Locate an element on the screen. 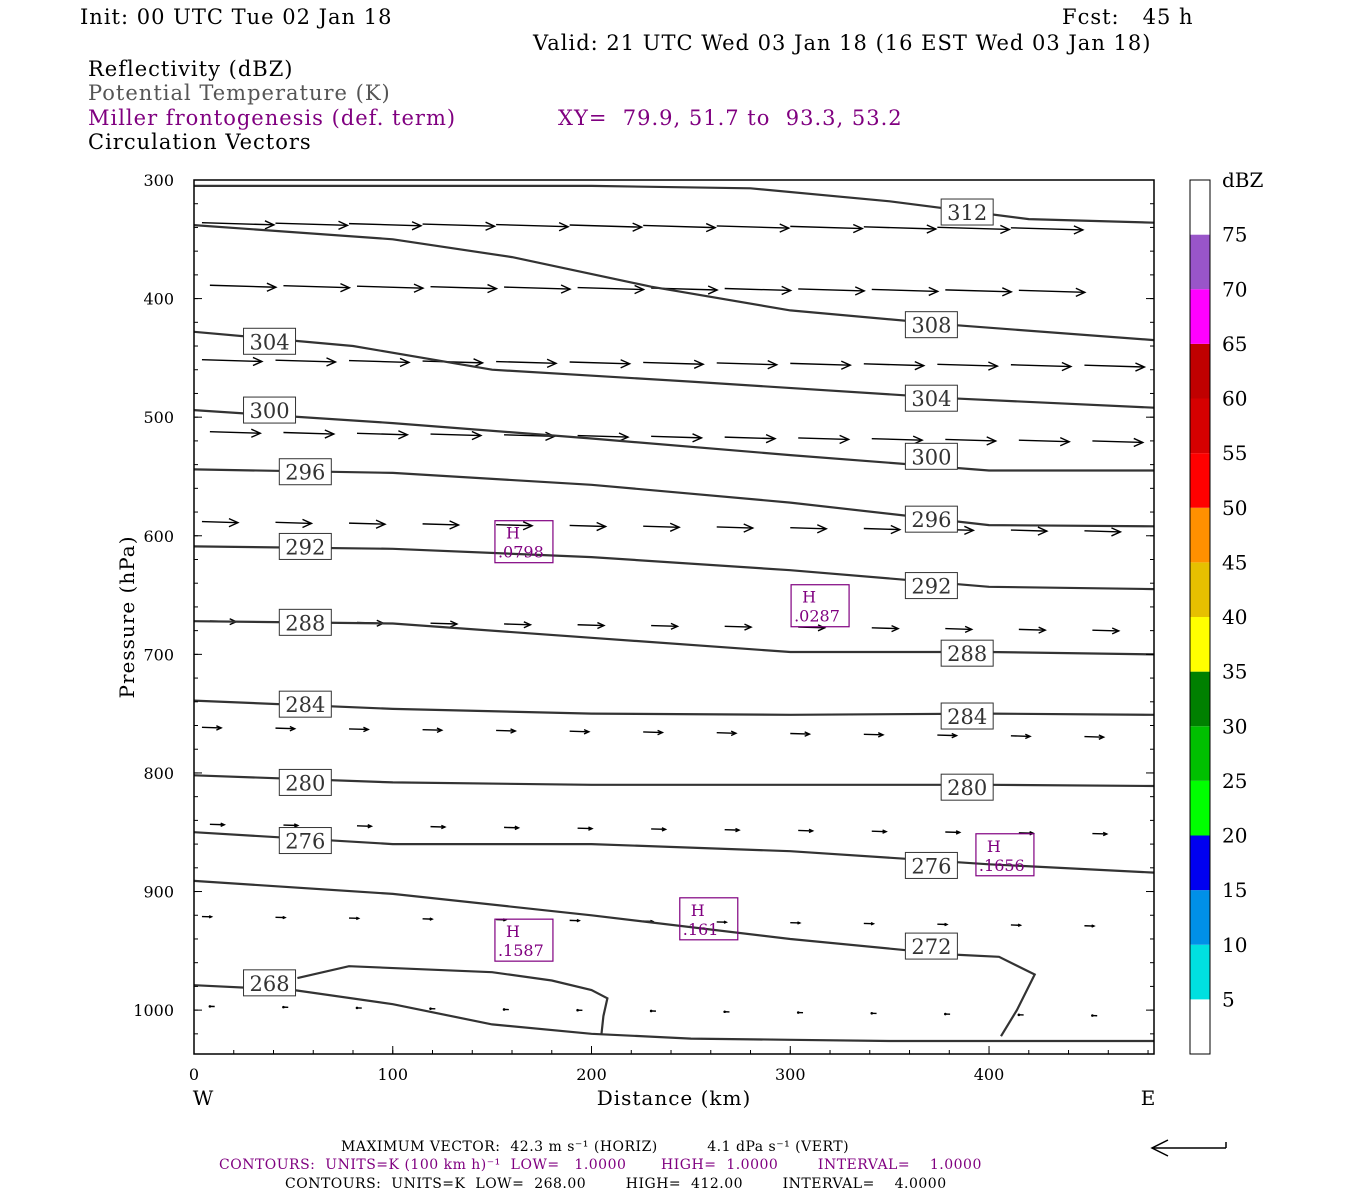 This screenshot has height=1200, width=1350. contour-label: 268 is located at coordinates (269, 984).